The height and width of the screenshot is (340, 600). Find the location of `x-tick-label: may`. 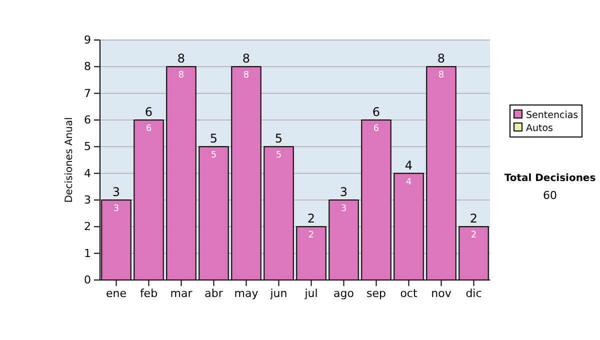

x-tick-label: may is located at coordinates (246, 293).